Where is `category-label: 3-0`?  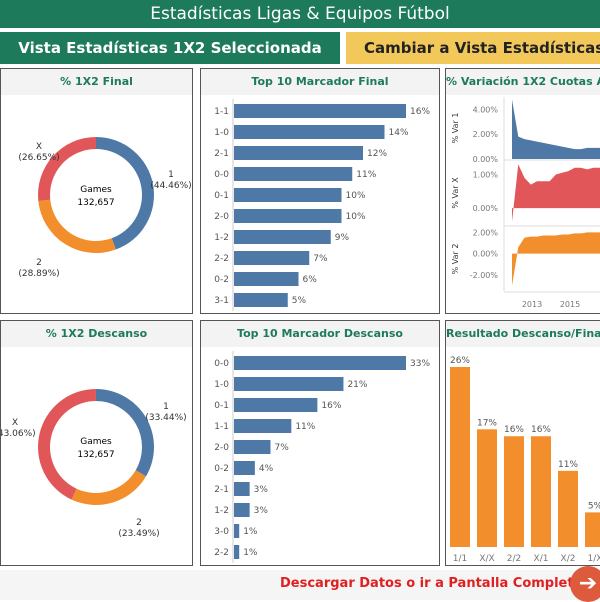
category-label: 3-0 is located at coordinates (221, 532).